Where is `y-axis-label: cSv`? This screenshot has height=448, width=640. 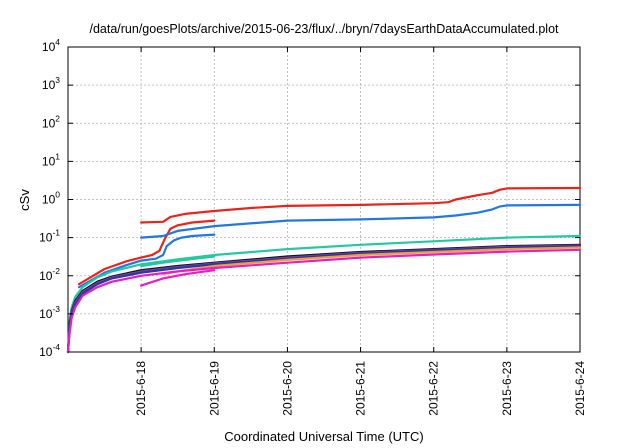
y-axis-label: cSv is located at coordinates (24, 200).